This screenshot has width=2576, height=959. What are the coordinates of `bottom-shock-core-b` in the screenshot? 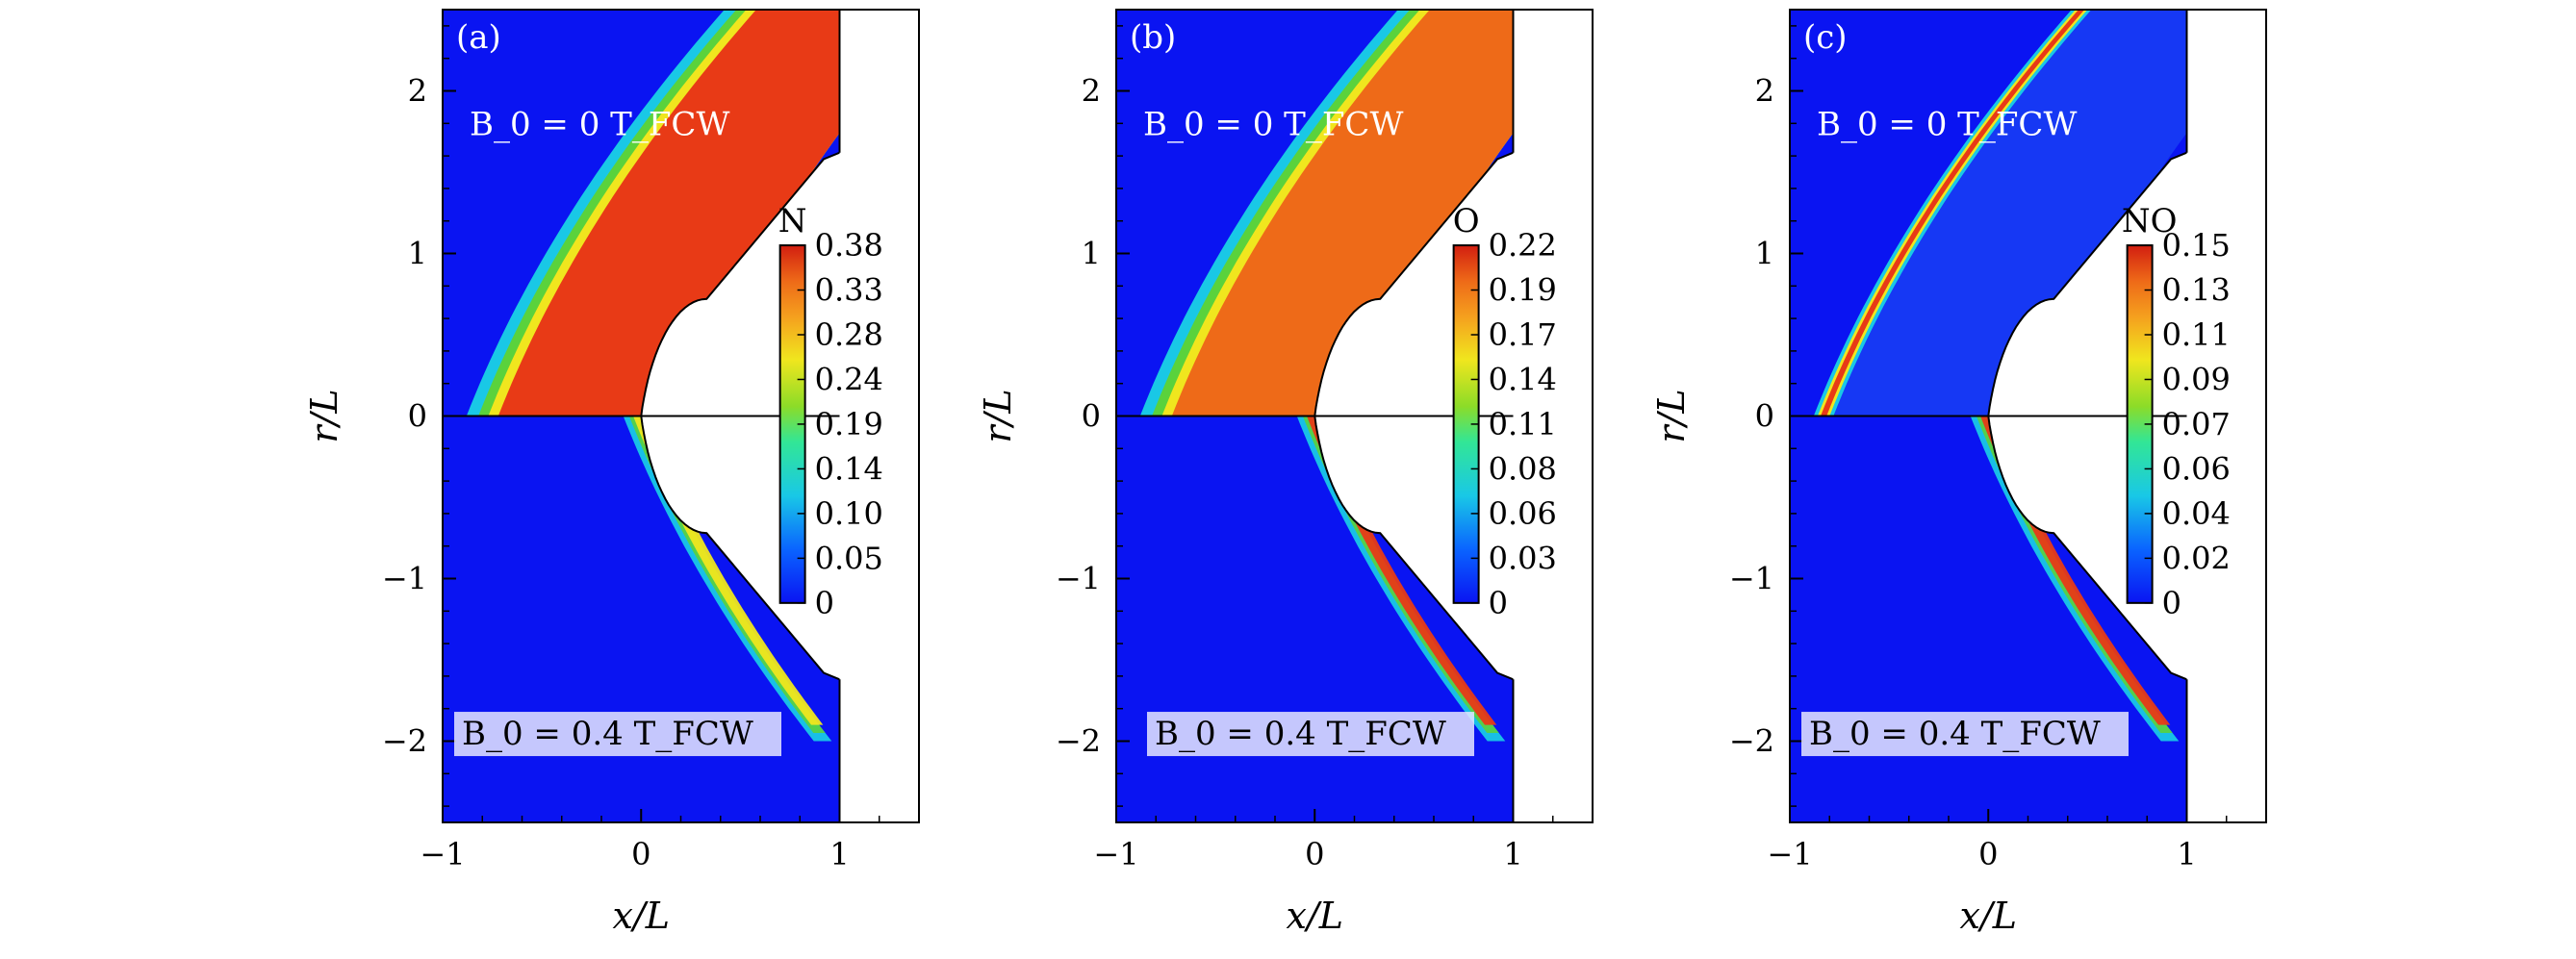 It's located at (1382, 213).